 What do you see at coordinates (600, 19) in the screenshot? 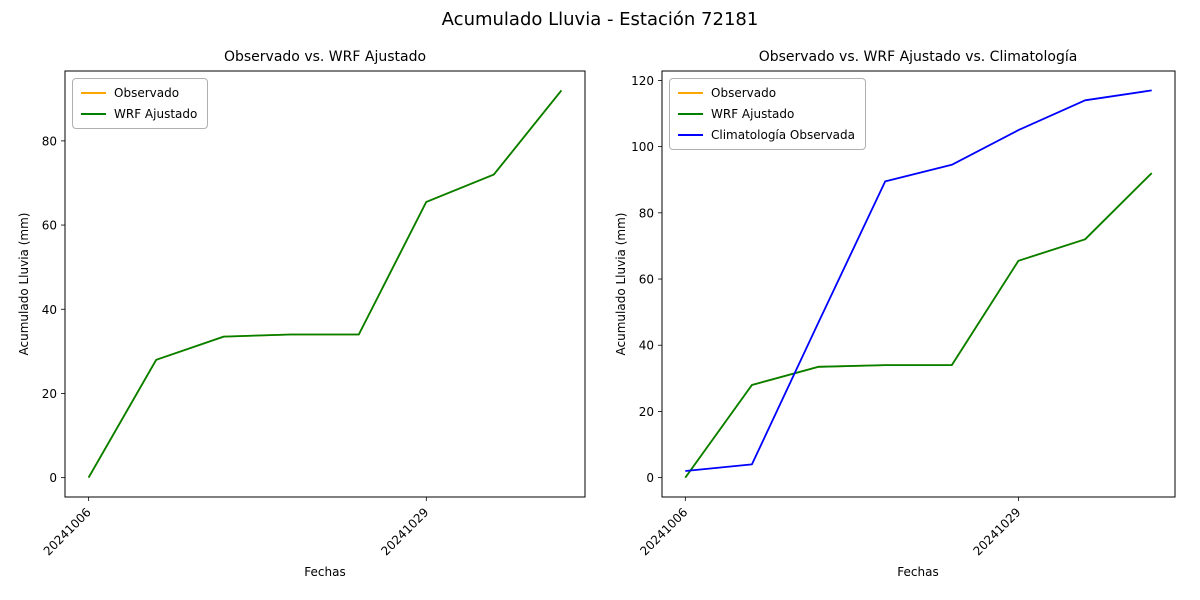
I see `figure-title: Acumulado Lluvia - Estación 72181` at bounding box center [600, 19].